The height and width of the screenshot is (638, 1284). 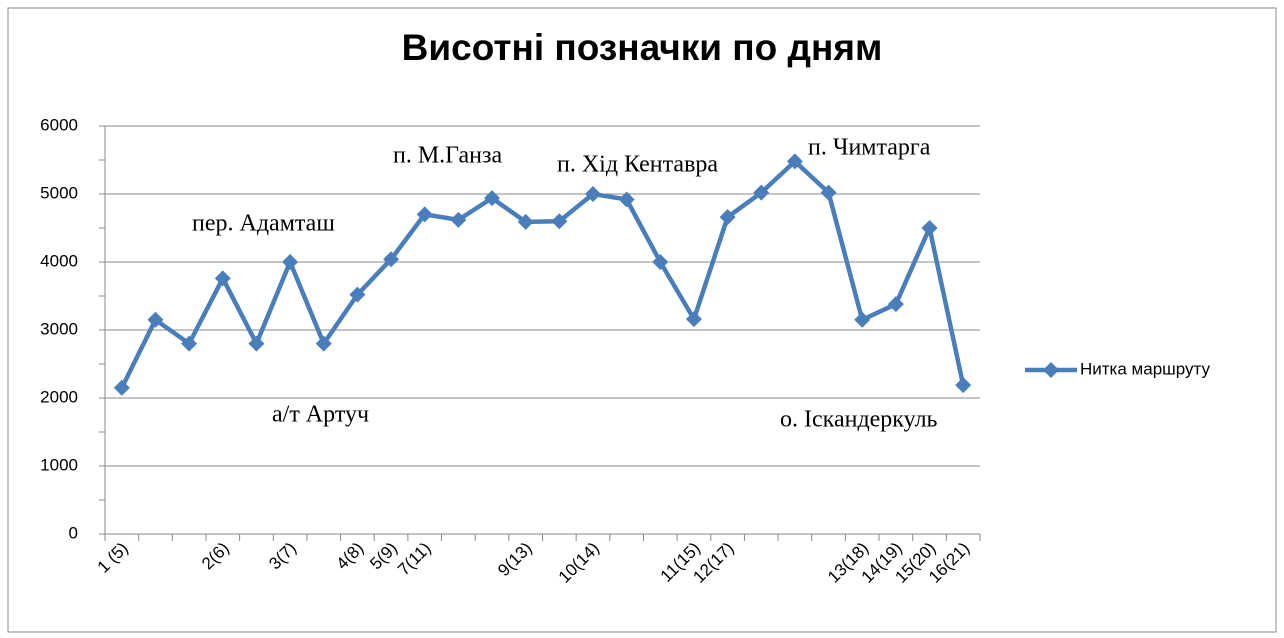 What do you see at coordinates (59, 396) in the screenshot?
I see `y-tick-label: 2000` at bounding box center [59, 396].